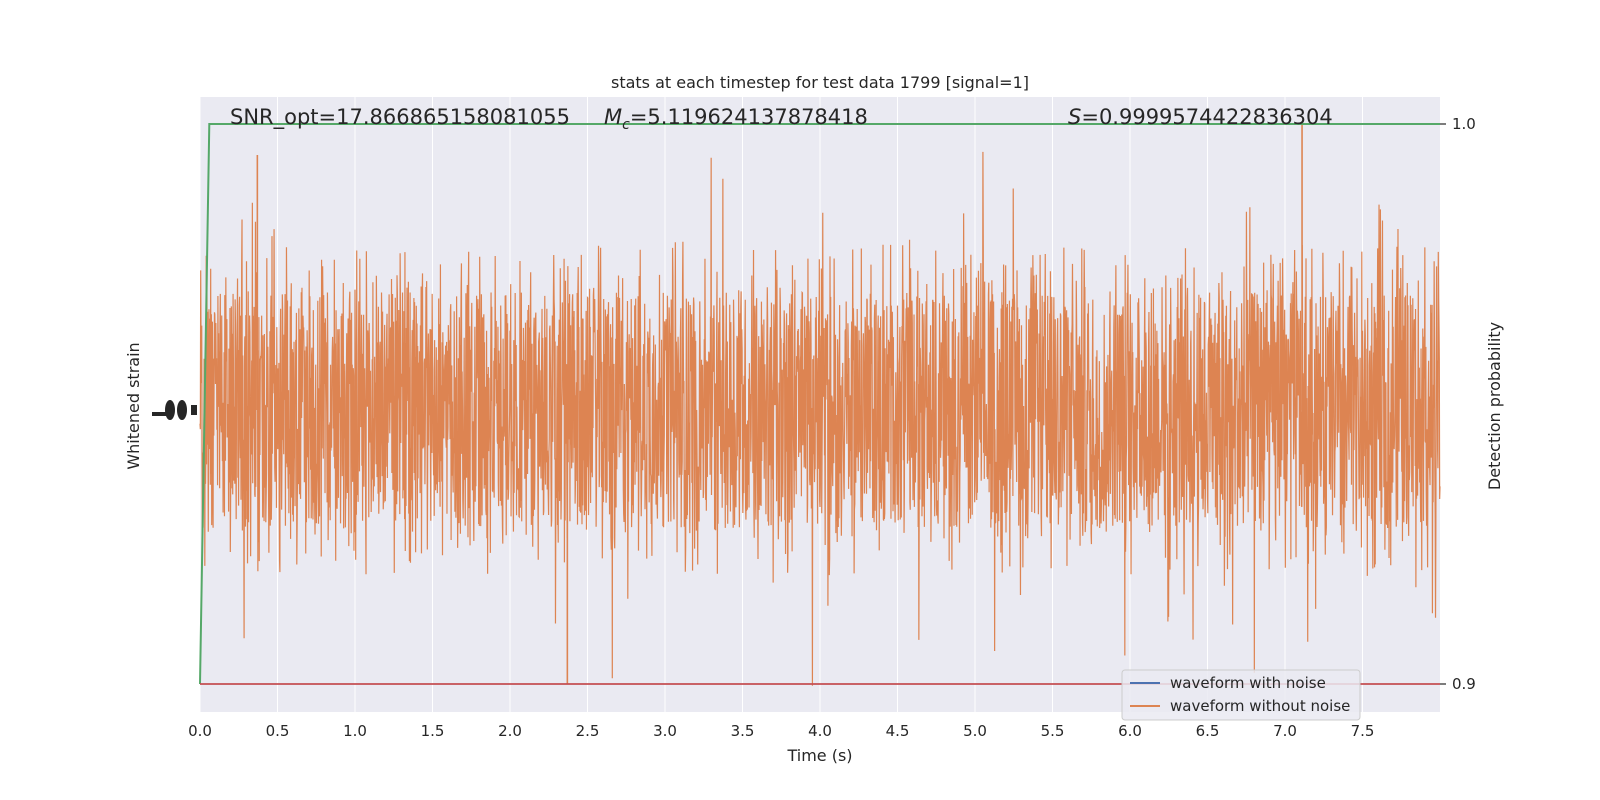 This screenshot has width=1600, height=800. What do you see at coordinates (1458, 404) in the screenshot?
I see `right-axis-ticks: 0.9 1.0` at bounding box center [1458, 404].